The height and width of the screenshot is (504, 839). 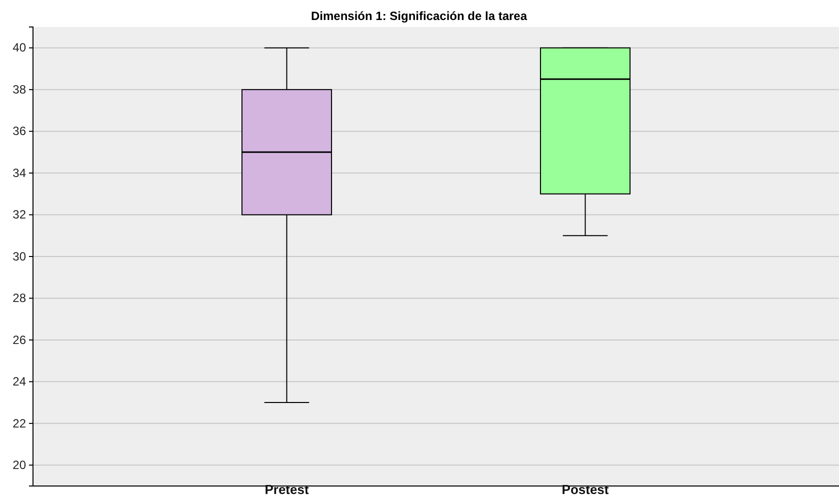 What do you see at coordinates (19, 423) in the screenshot?
I see `y-tick-label: 22` at bounding box center [19, 423].